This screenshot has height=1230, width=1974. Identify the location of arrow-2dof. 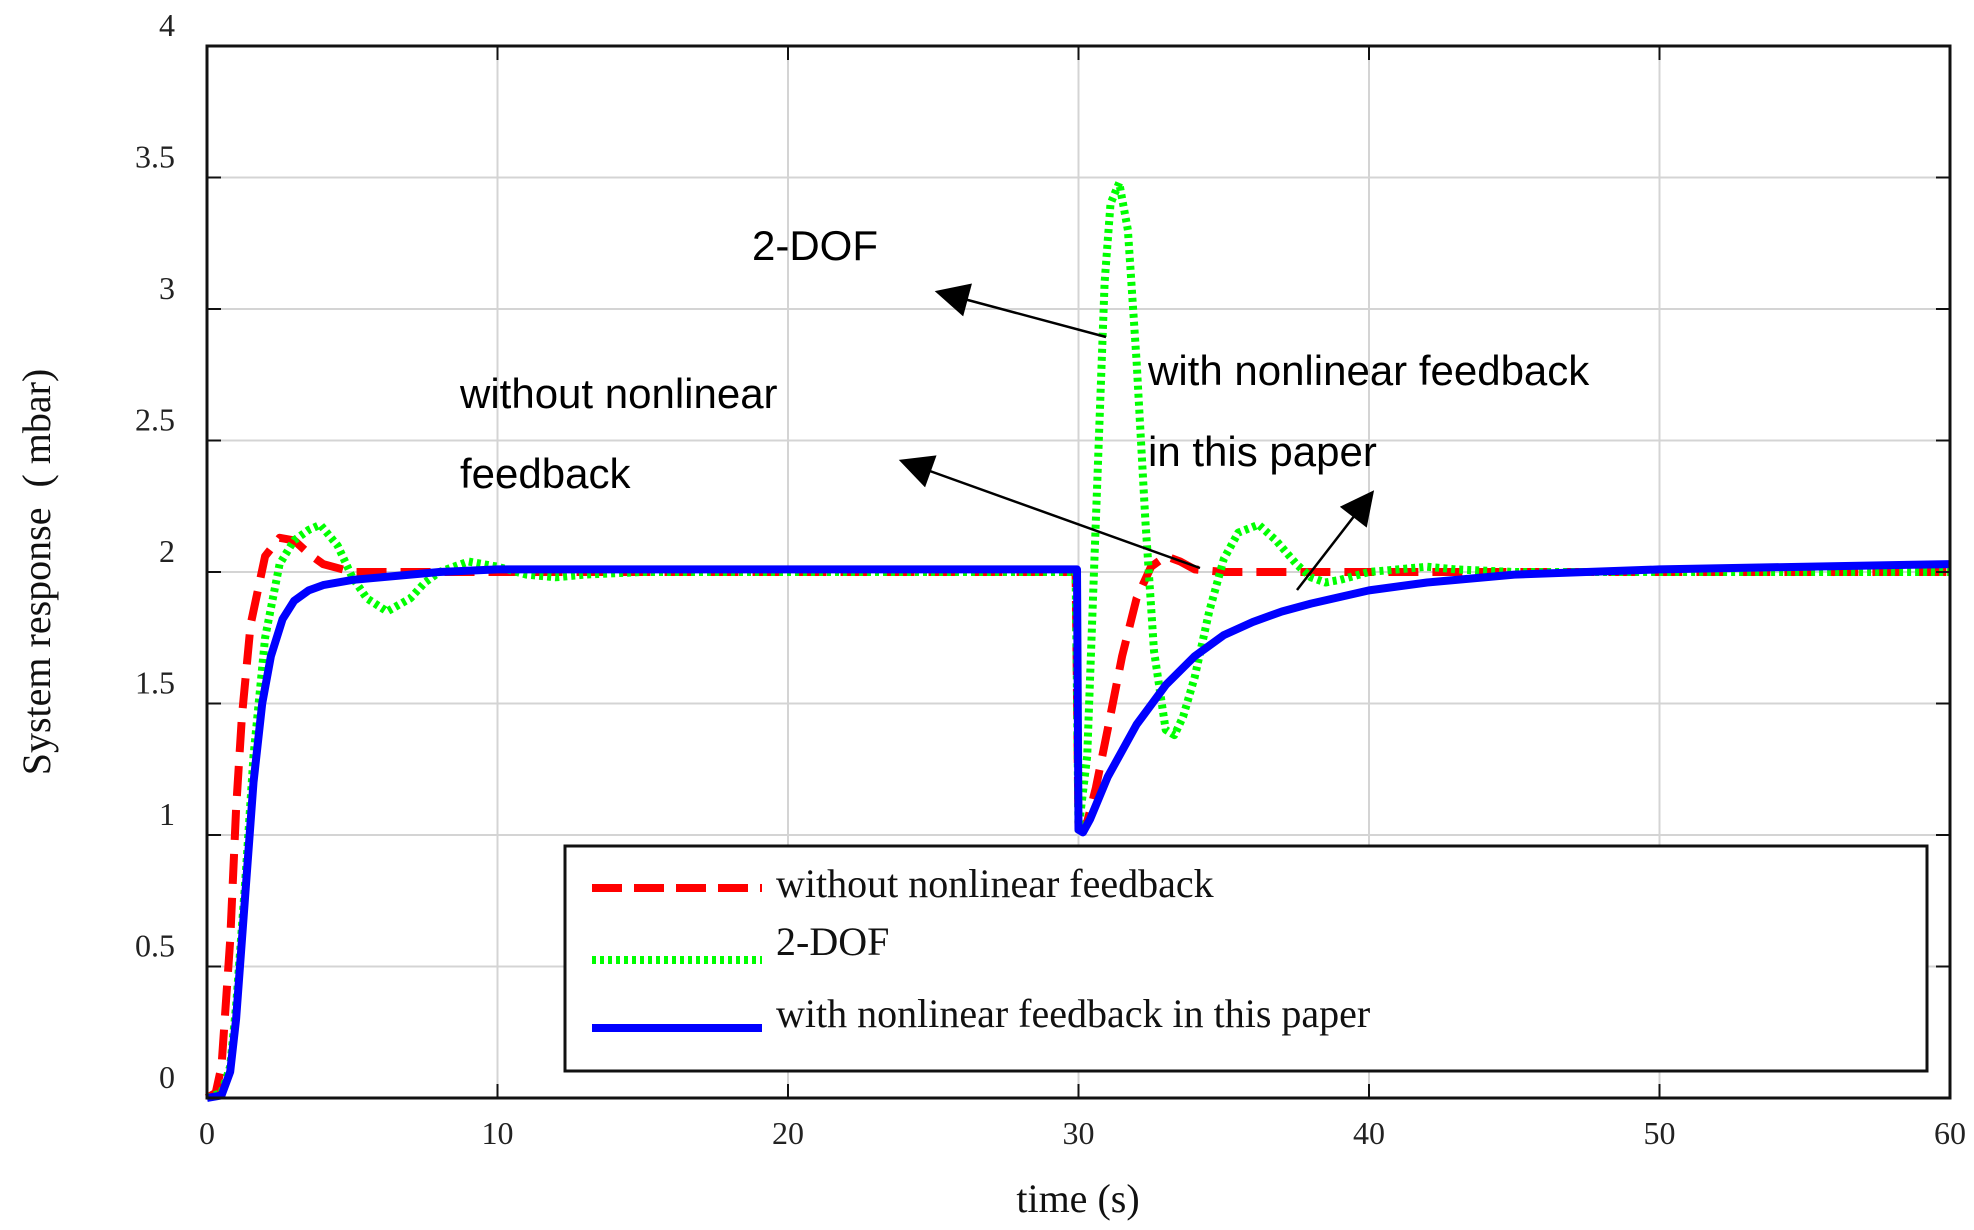
(1020, 311).